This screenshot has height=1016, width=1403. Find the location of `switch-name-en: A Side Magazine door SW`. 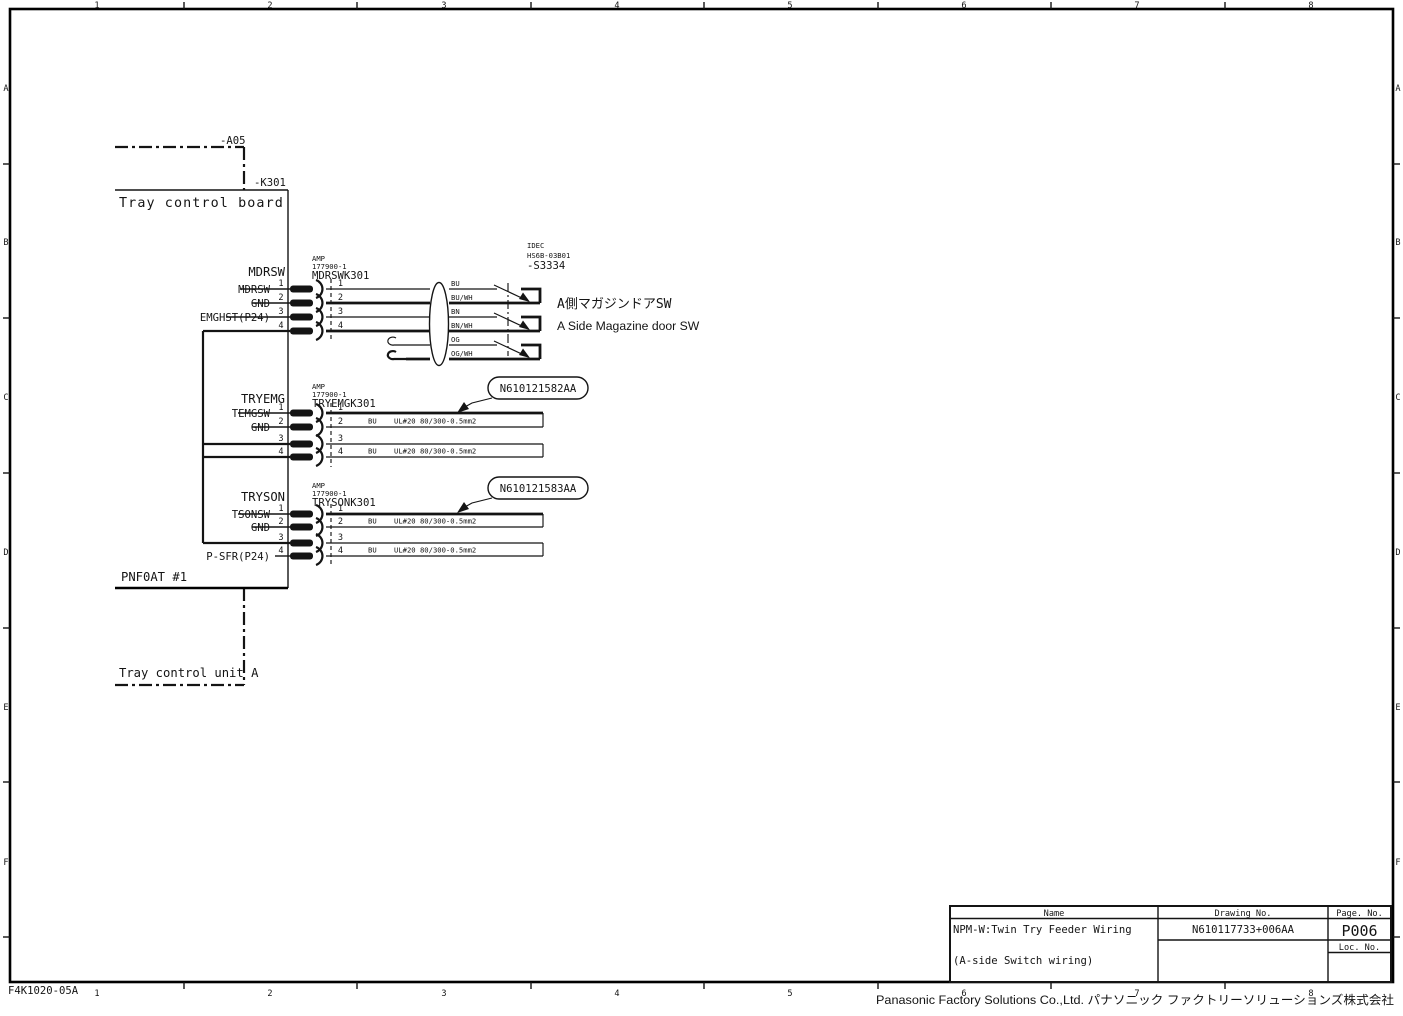

switch-name-en: A Side Magazine door SW is located at coordinates (628, 326).